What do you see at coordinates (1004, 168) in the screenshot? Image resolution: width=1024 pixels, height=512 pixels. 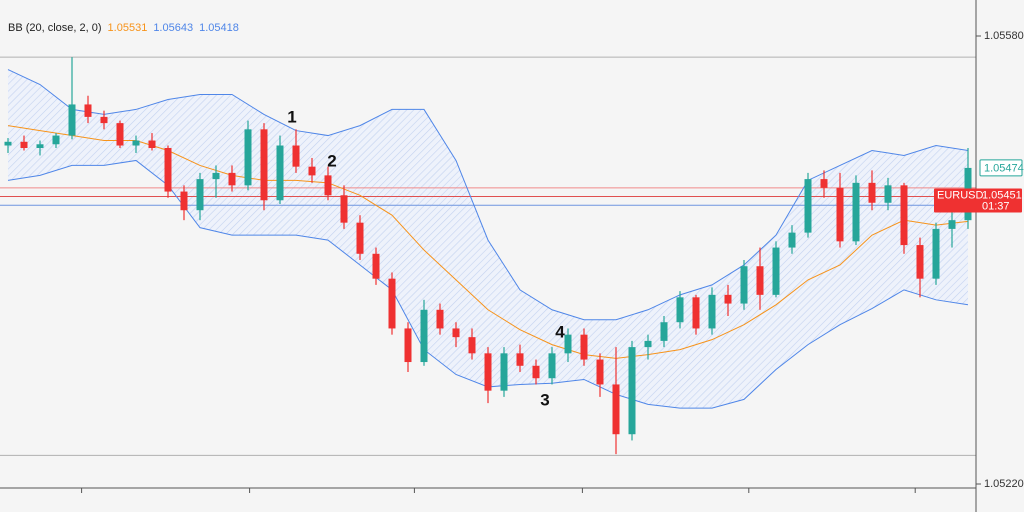 I see `price-tag-label: 1.05474` at bounding box center [1004, 168].